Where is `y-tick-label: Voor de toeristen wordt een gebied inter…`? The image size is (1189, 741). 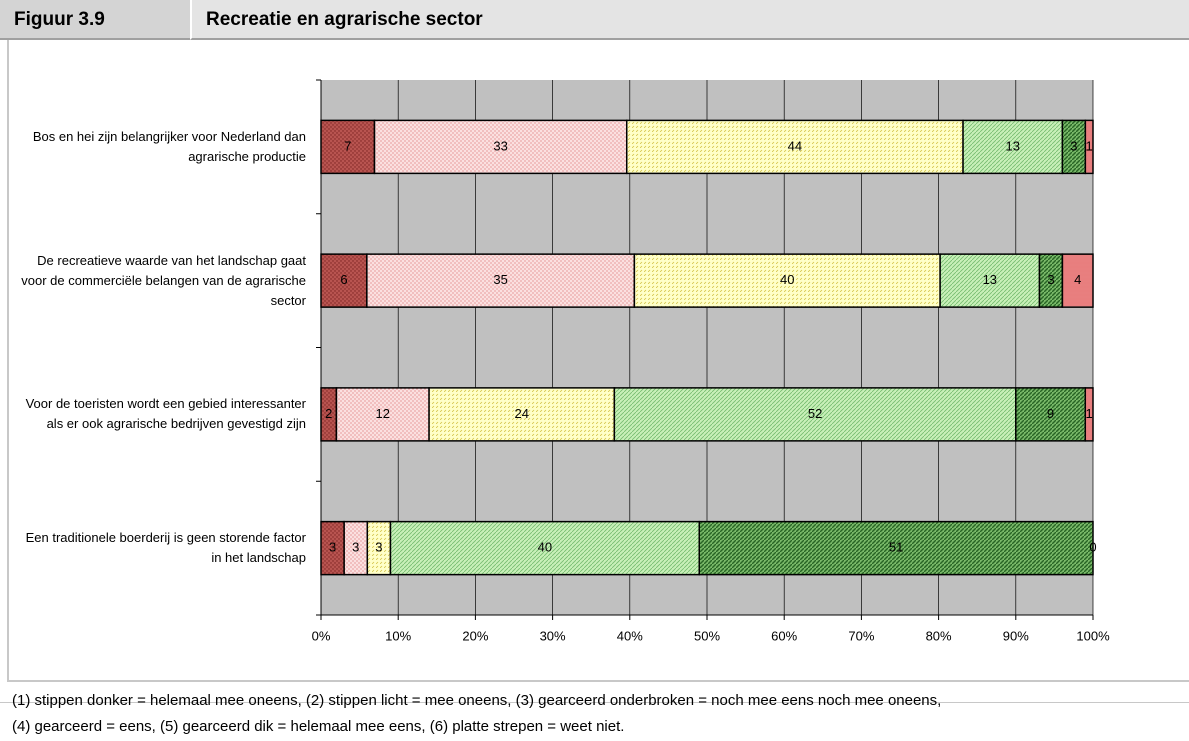
y-tick-label: Voor de toeristen wordt een gebied inter… is located at coordinates (165, 414).